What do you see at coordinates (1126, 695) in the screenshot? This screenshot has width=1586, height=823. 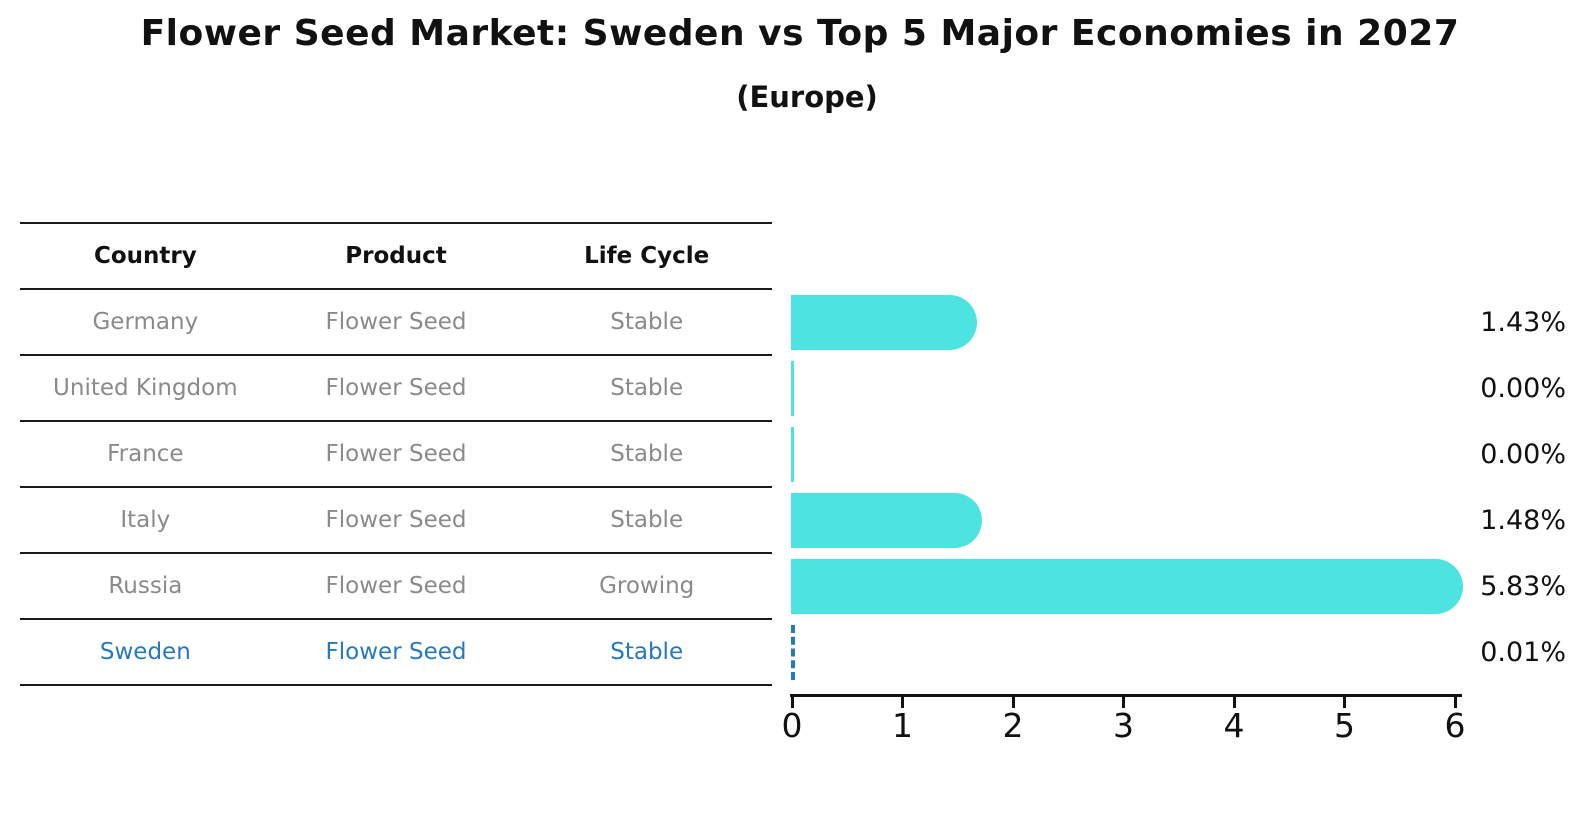 I see `x-axis-line` at bounding box center [1126, 695].